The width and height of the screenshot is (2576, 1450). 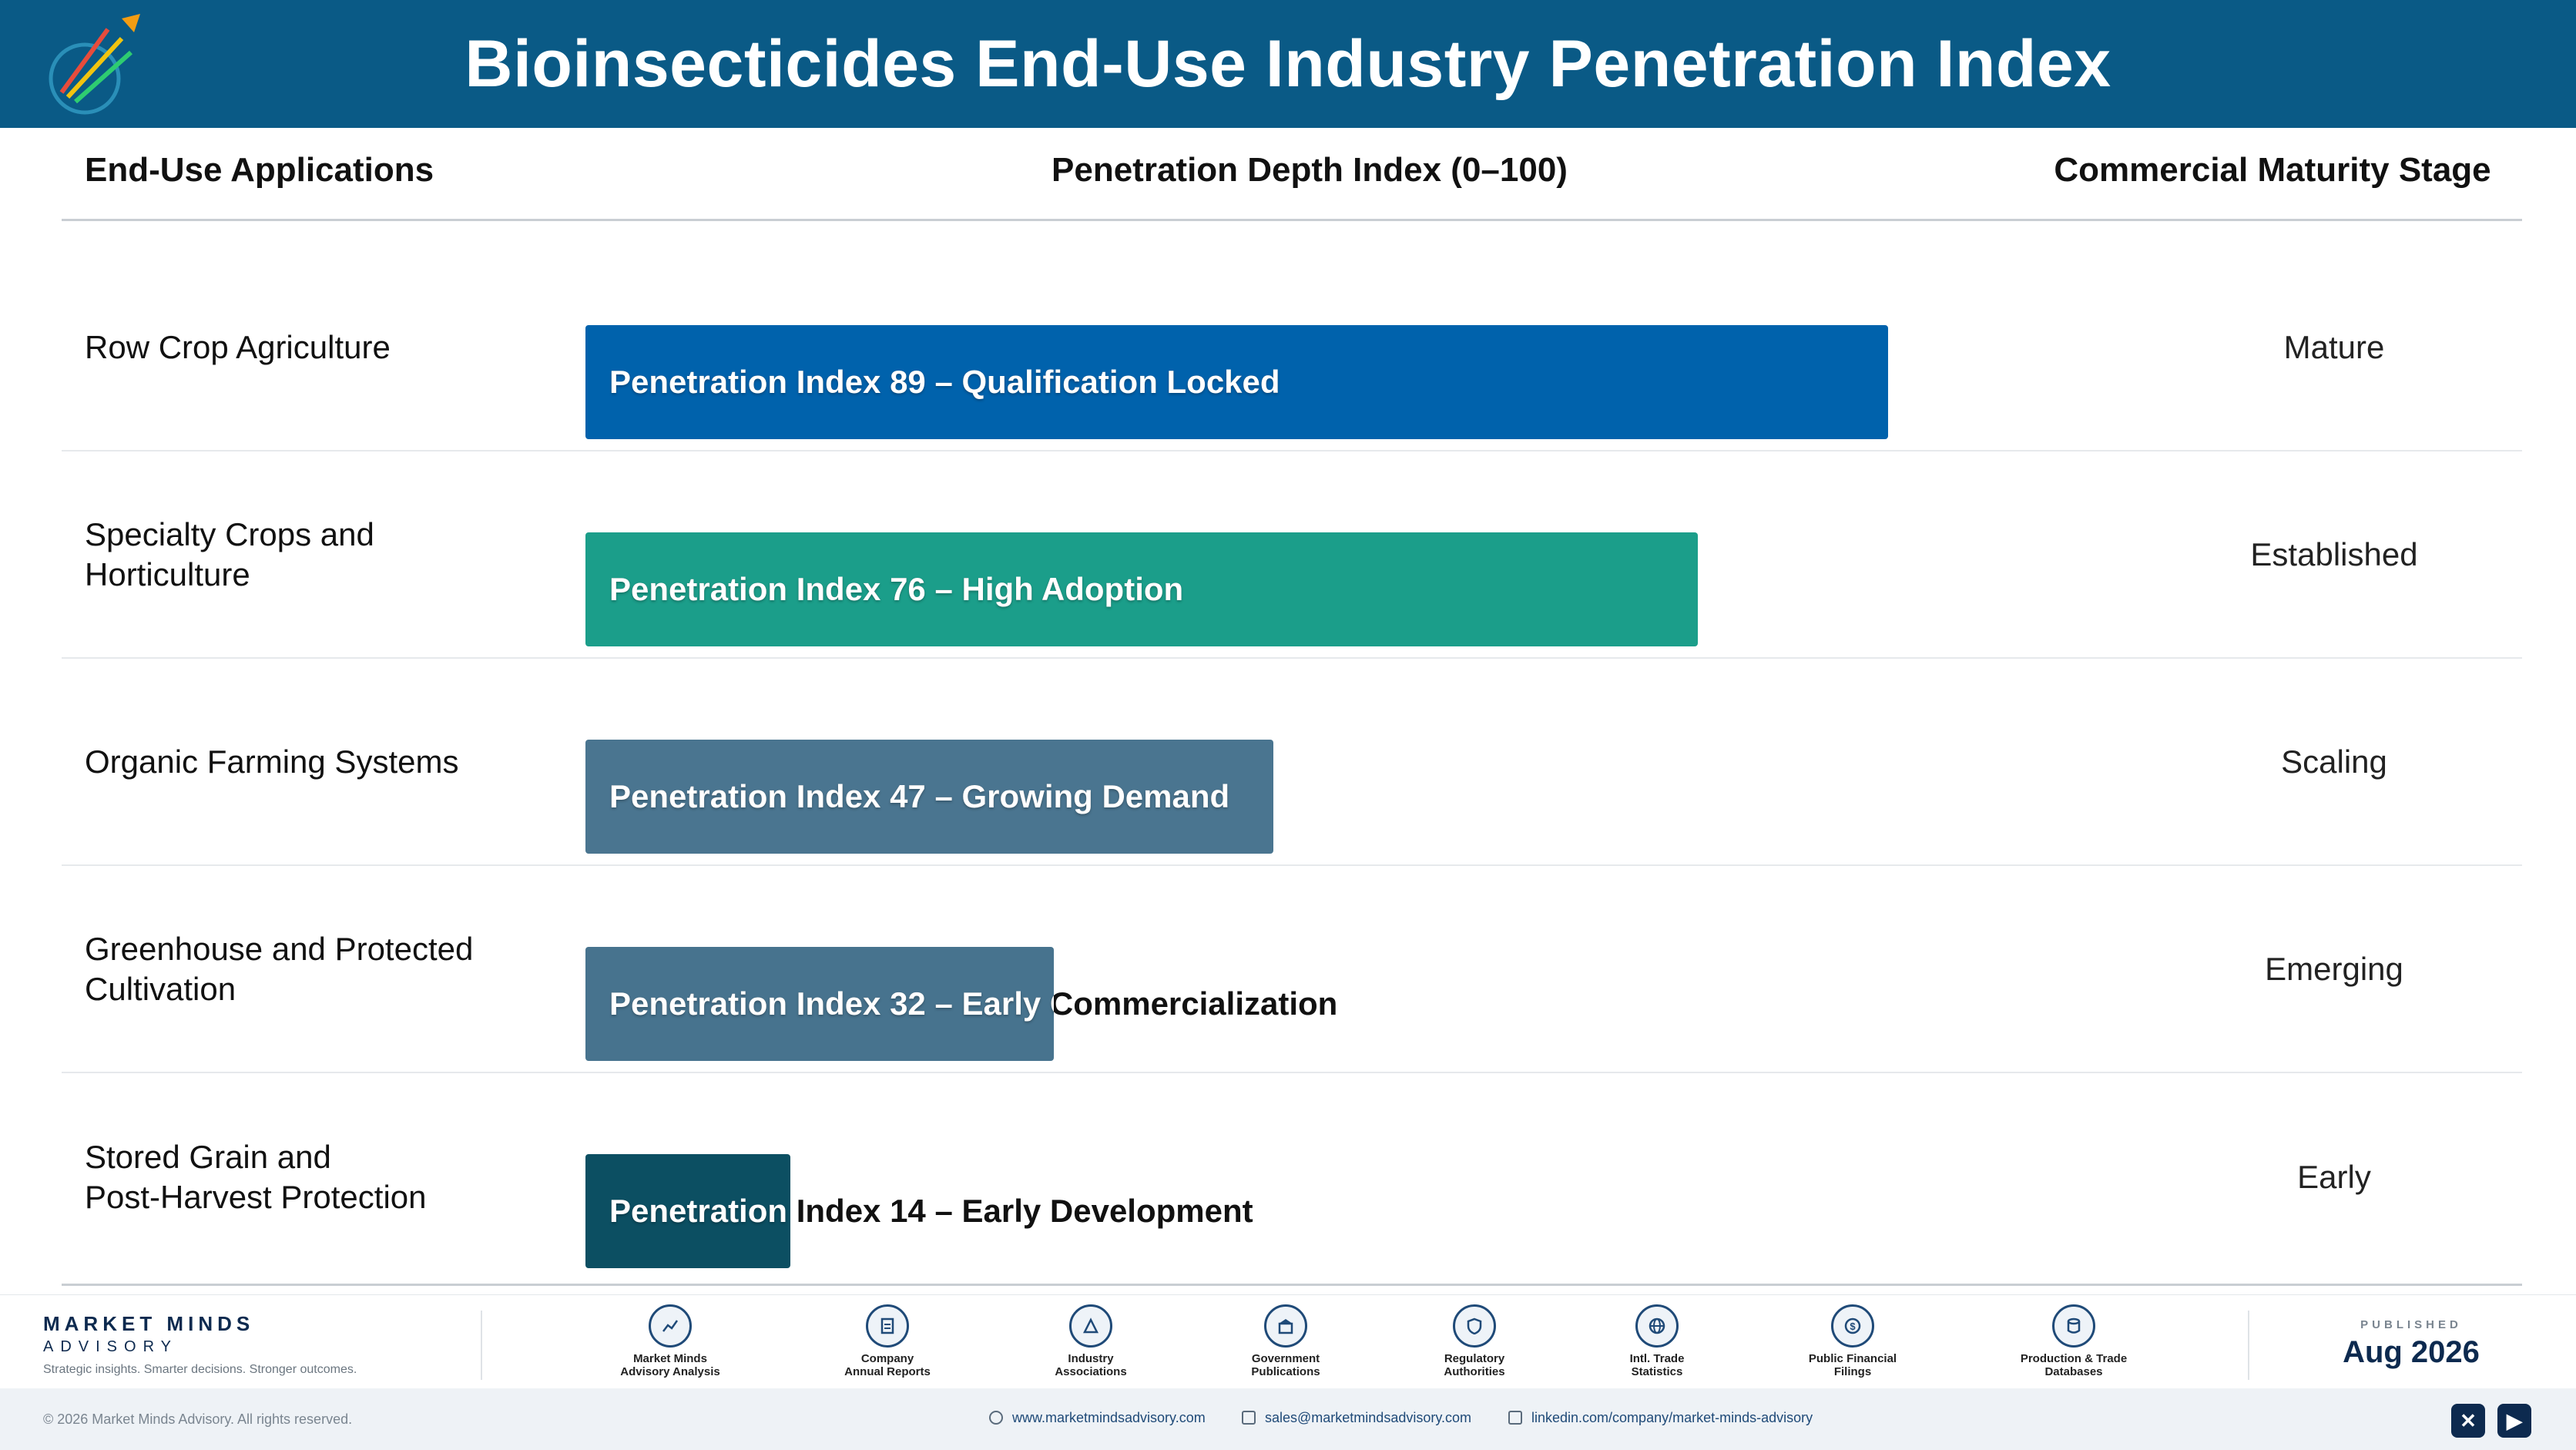 I want to click on source-label: Company Annual Reports, so click(x=887, y=1365).